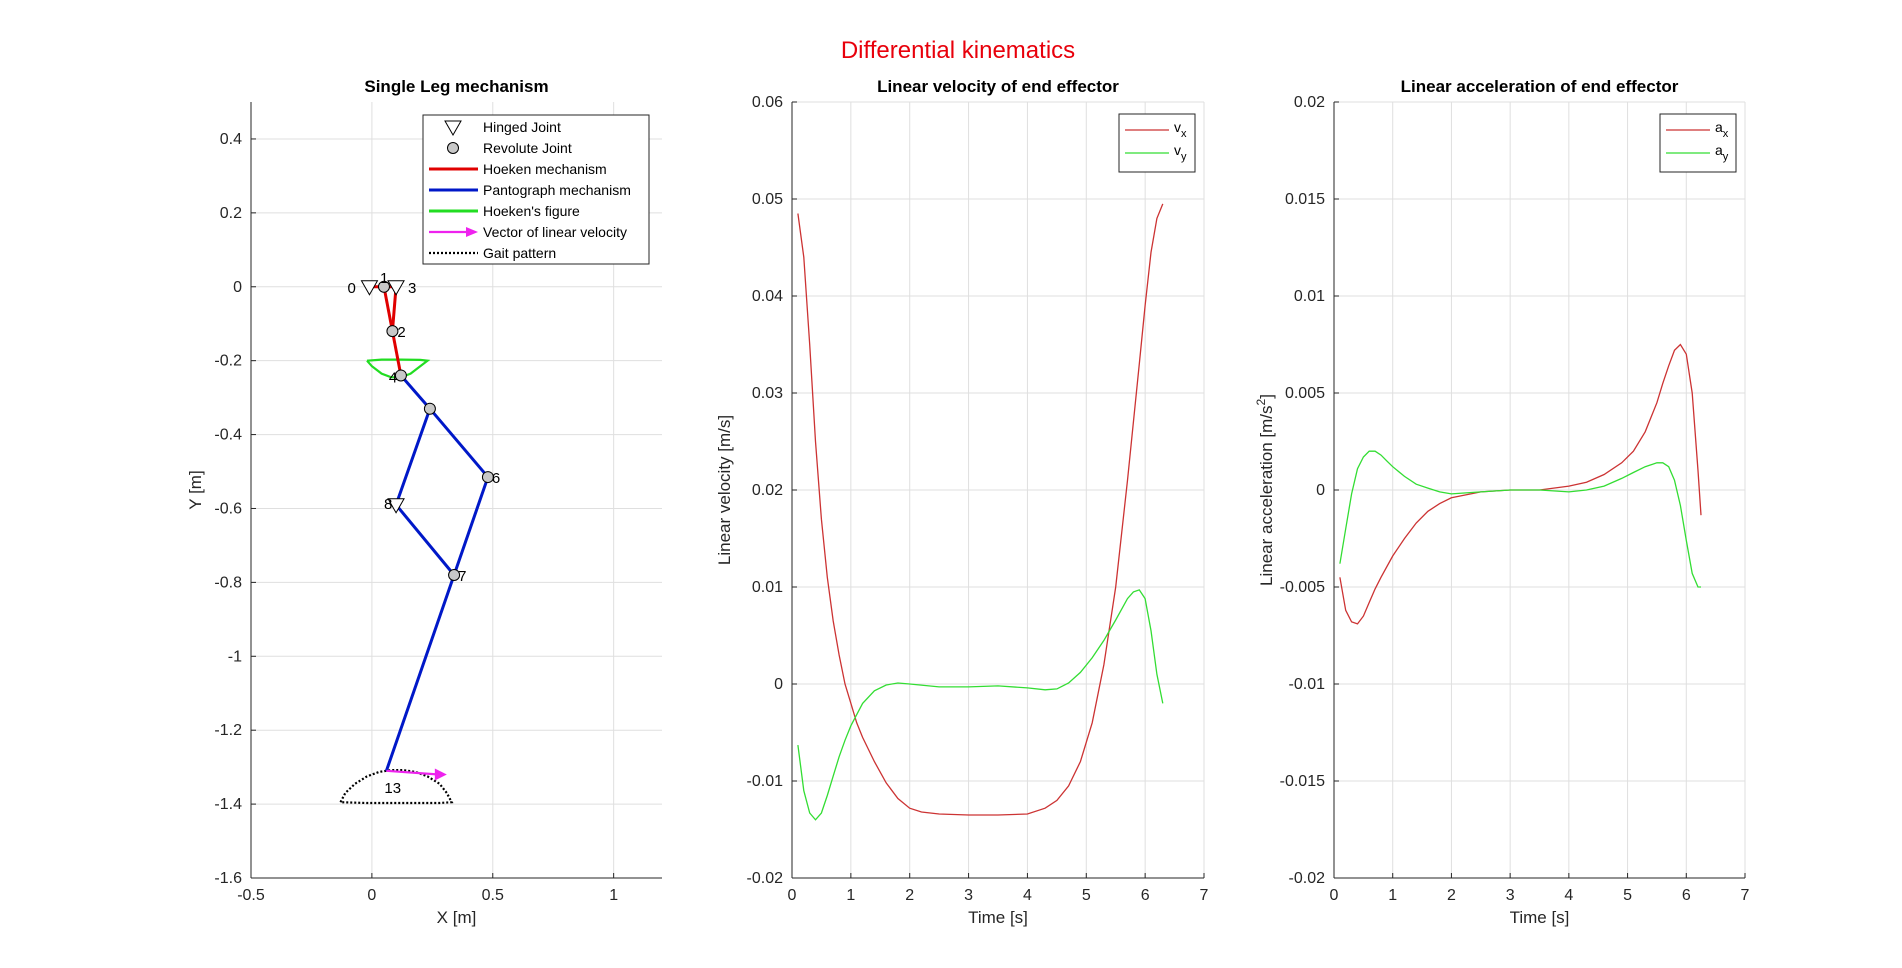 The height and width of the screenshot is (968, 1902). I want to click on y-tick-label: 0.03, so click(767, 393).